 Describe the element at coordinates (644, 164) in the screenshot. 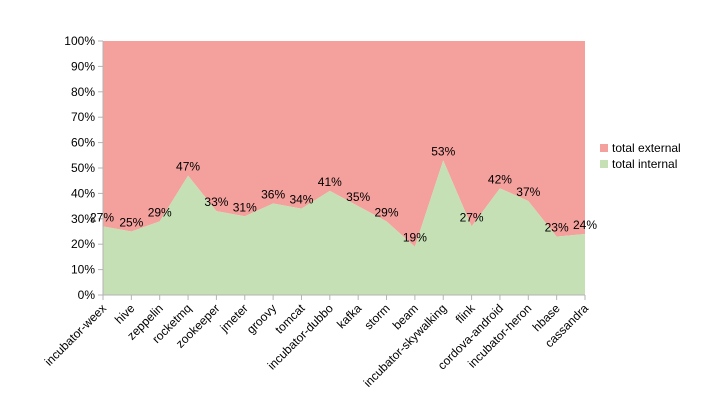

I see `legend-label: total internal` at that location.